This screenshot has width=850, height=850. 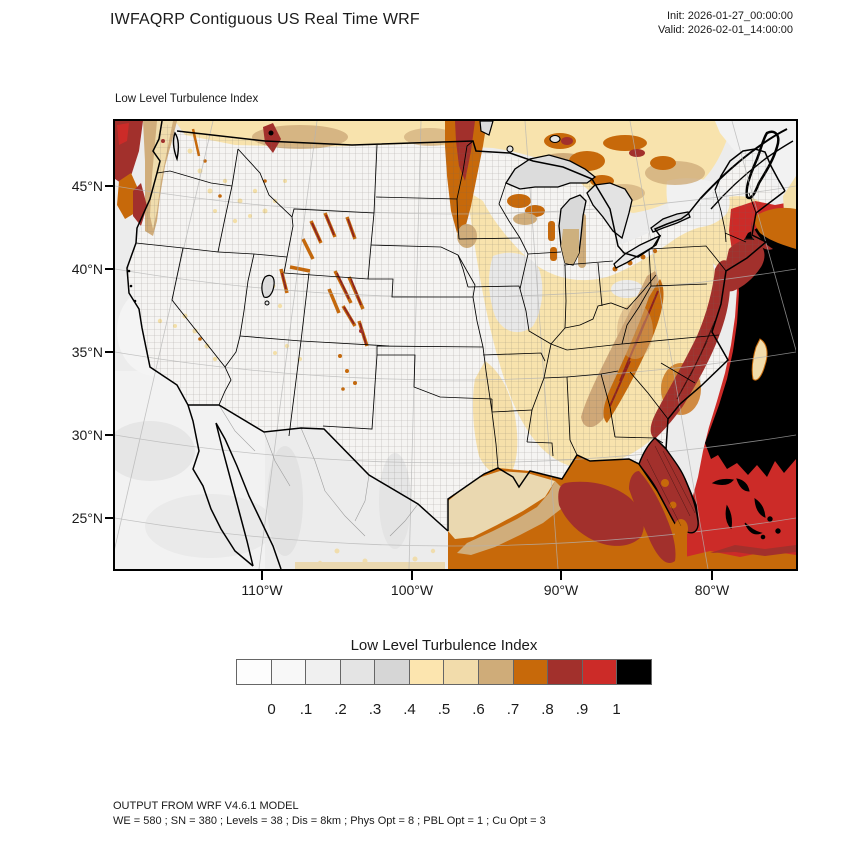 What do you see at coordinates (87, 352) in the screenshot?
I see `lat-tick-label: 35°N` at bounding box center [87, 352].